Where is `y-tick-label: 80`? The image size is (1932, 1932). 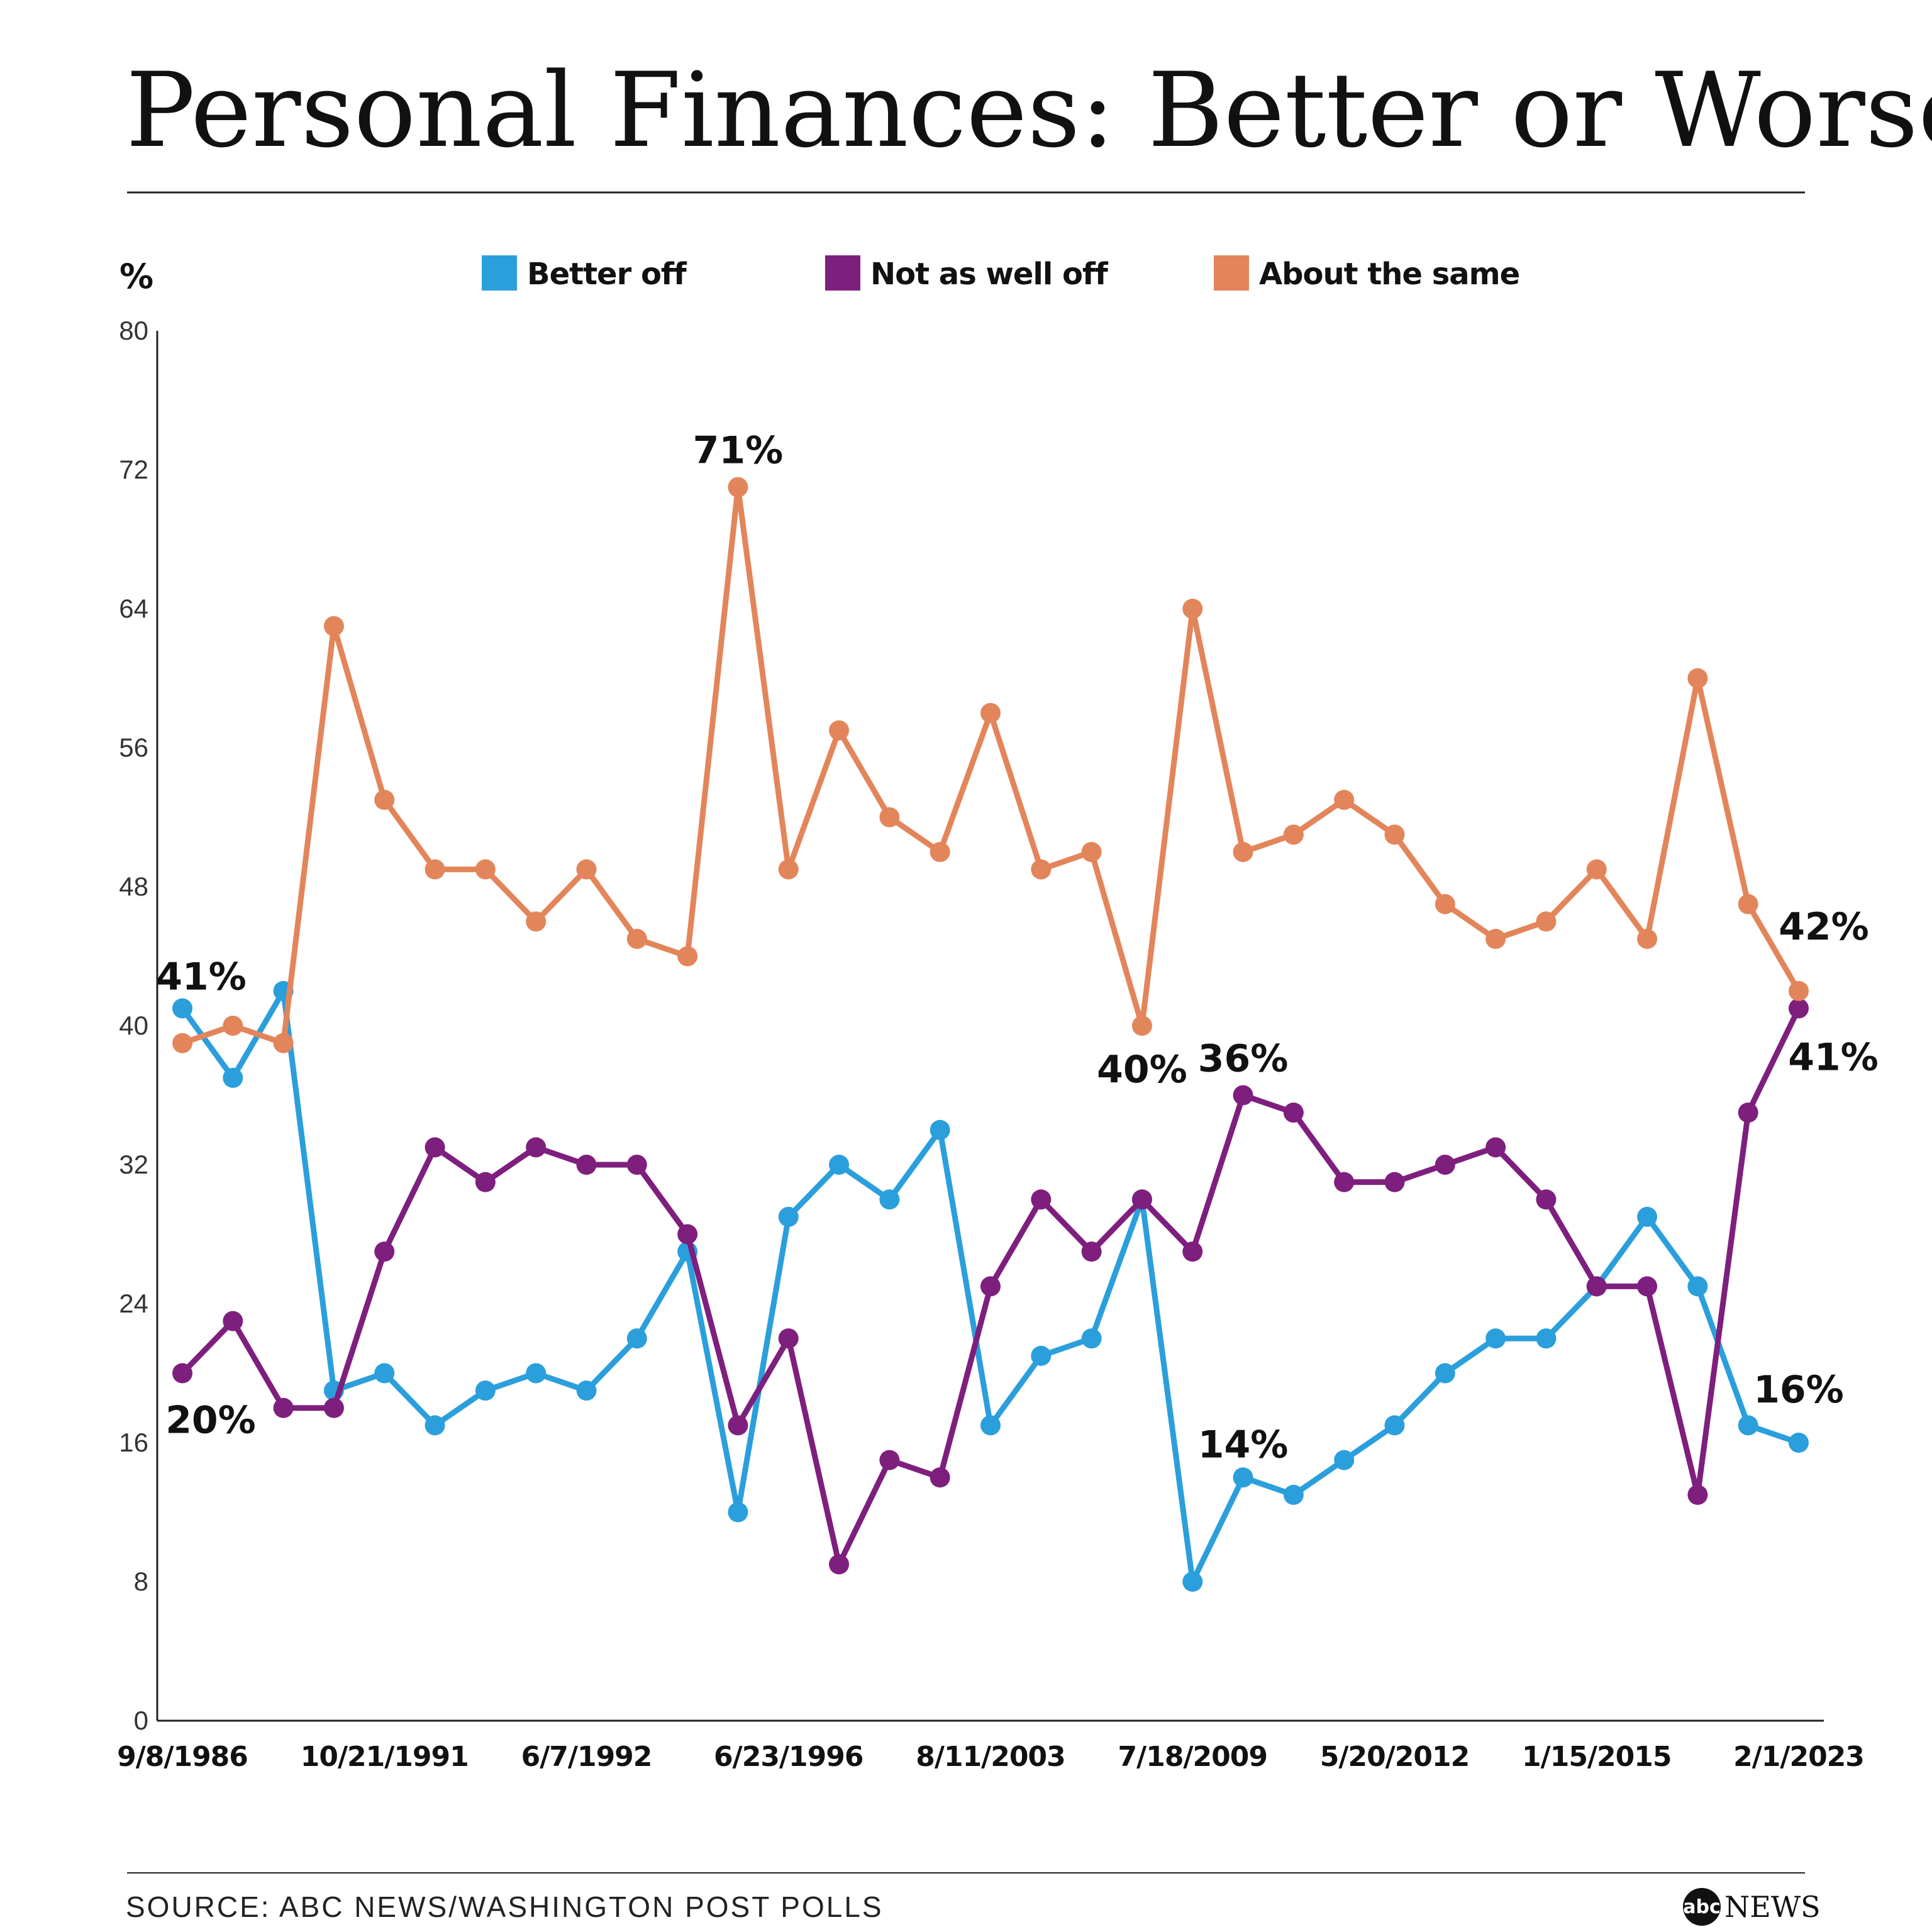
y-tick-label: 80 is located at coordinates (133, 330).